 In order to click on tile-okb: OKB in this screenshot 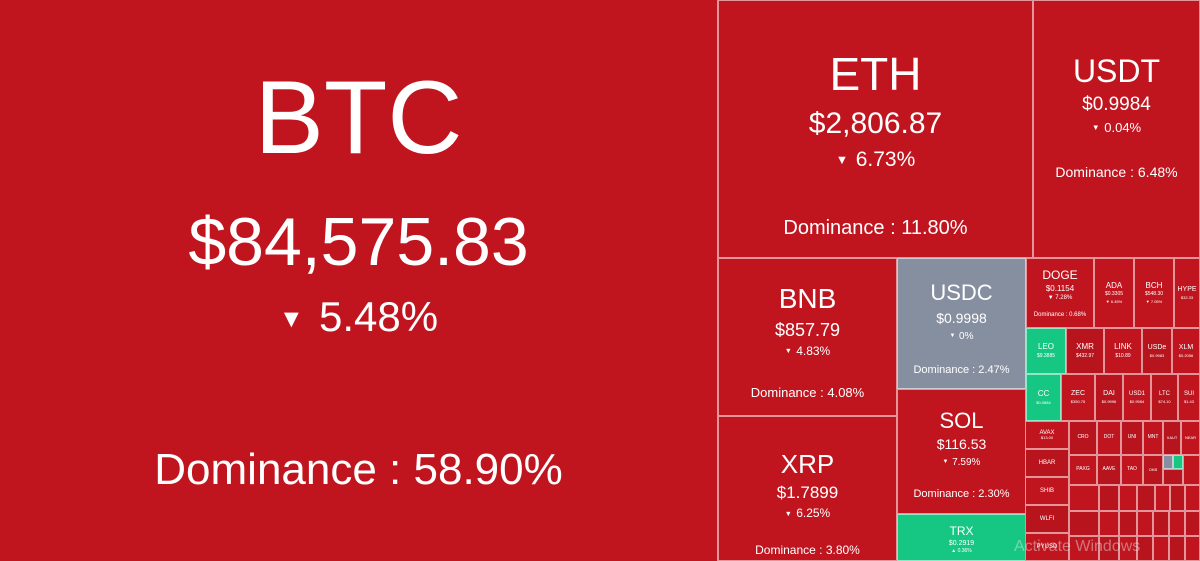, I will do `click(1153, 470)`.